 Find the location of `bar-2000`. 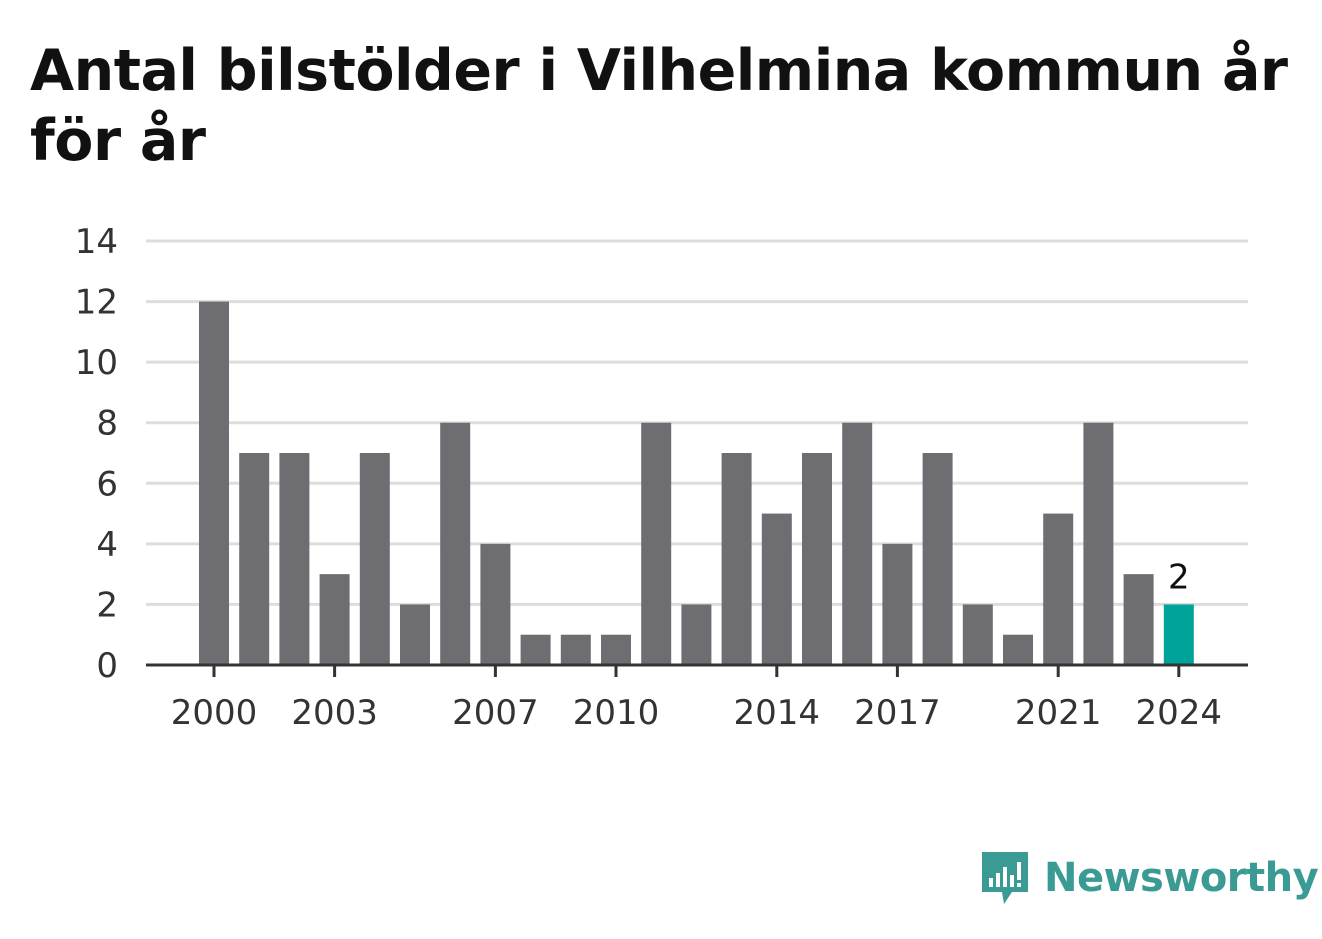

bar-2000 is located at coordinates (214, 483).